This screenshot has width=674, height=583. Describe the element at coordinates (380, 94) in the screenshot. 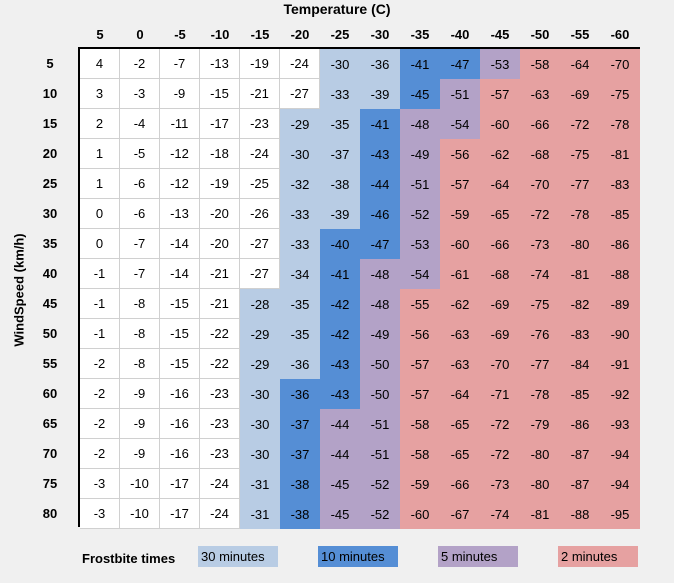

I see `table-cell: -39` at that location.